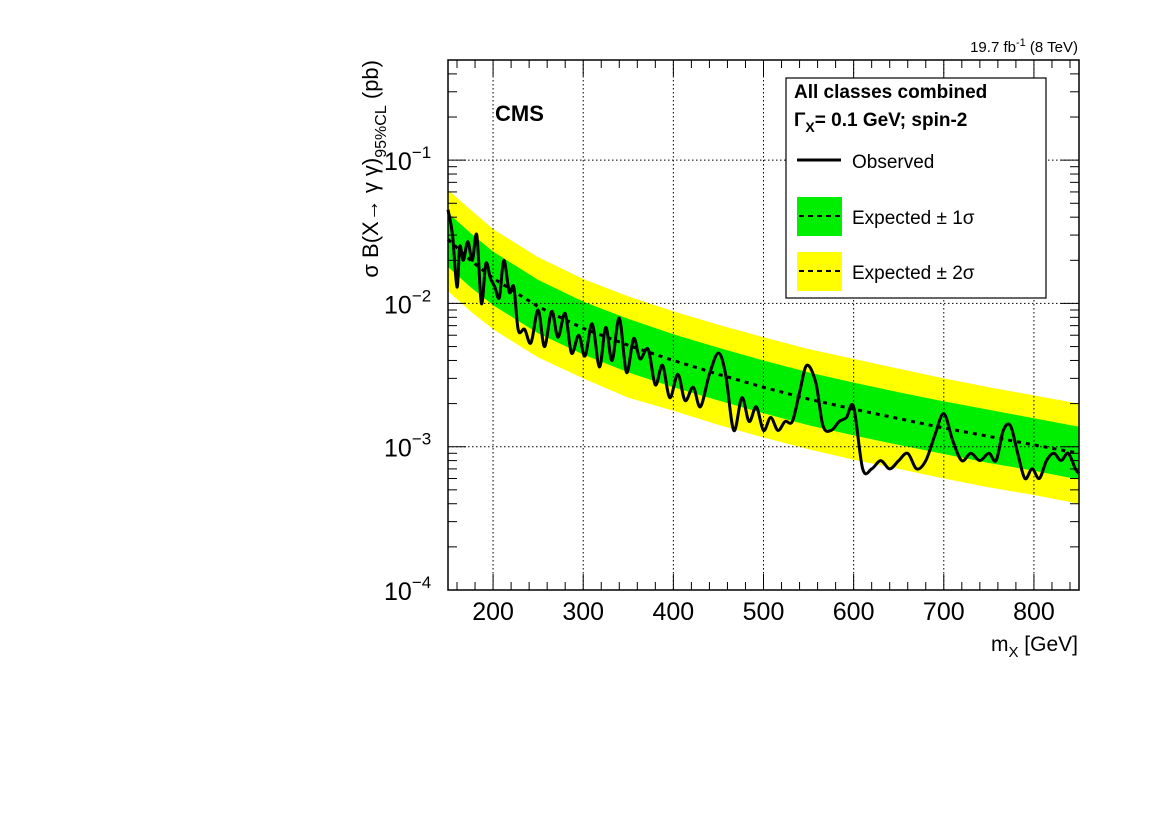 Image resolution: width=1169 pixels, height=826 pixels. Describe the element at coordinates (854, 612) in the screenshot. I see `x-tick-label: 600` at that location.